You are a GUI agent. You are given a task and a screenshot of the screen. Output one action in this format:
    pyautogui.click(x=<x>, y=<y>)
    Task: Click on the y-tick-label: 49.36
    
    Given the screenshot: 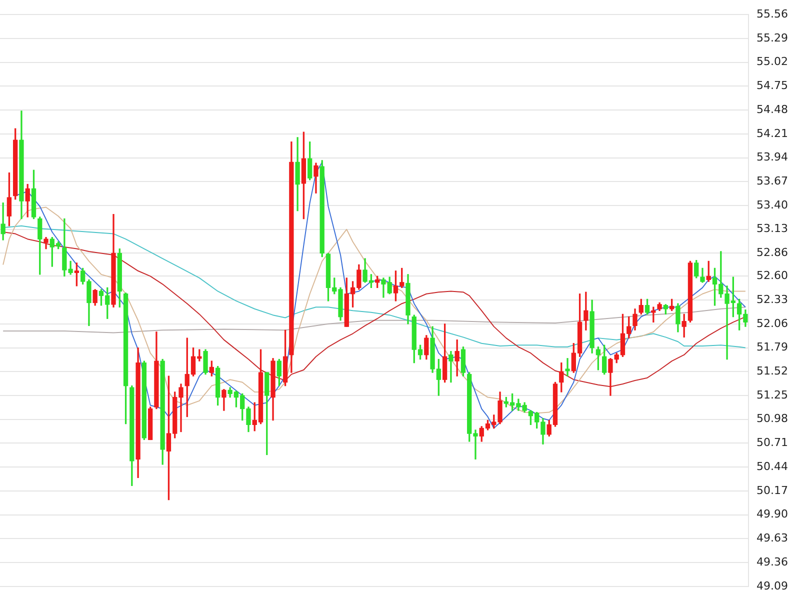 What is the action you would take?
    pyautogui.click(x=772, y=561)
    